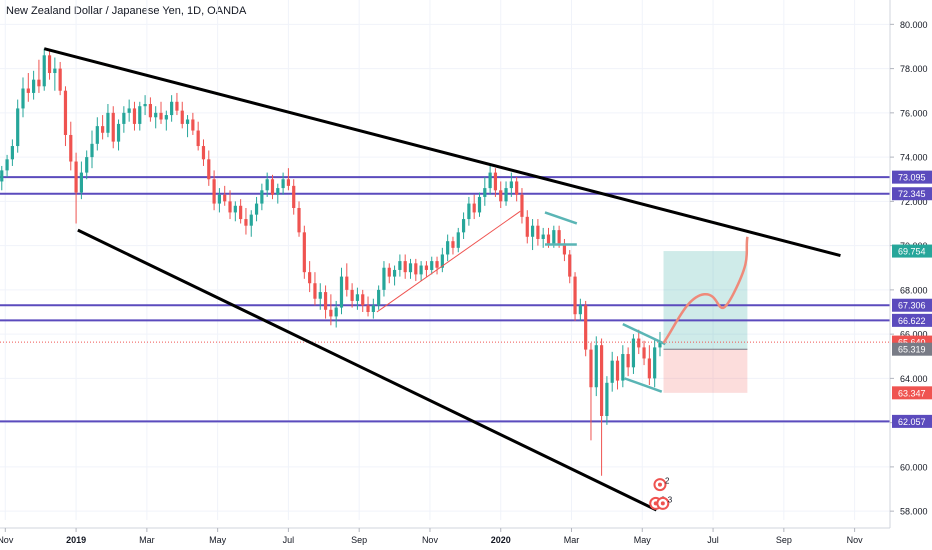 The image size is (932, 550). I want to click on price-tick-label: 78.000, so click(914, 69).